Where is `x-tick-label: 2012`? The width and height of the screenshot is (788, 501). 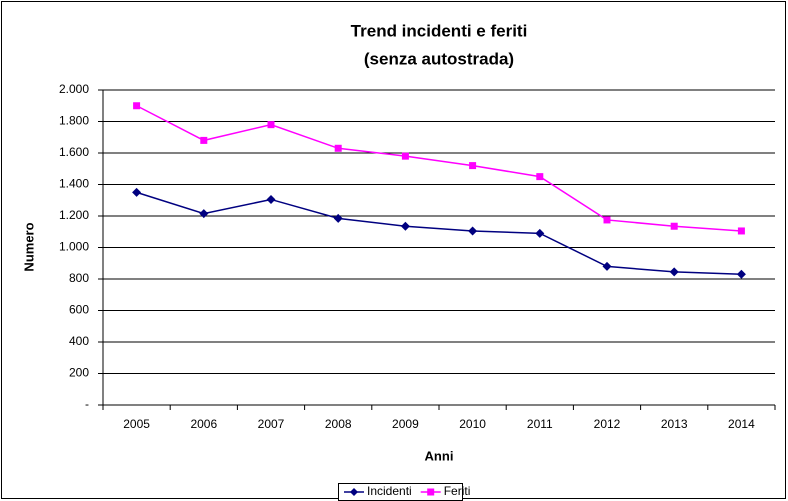
x-tick-label: 2012 is located at coordinates (607, 424).